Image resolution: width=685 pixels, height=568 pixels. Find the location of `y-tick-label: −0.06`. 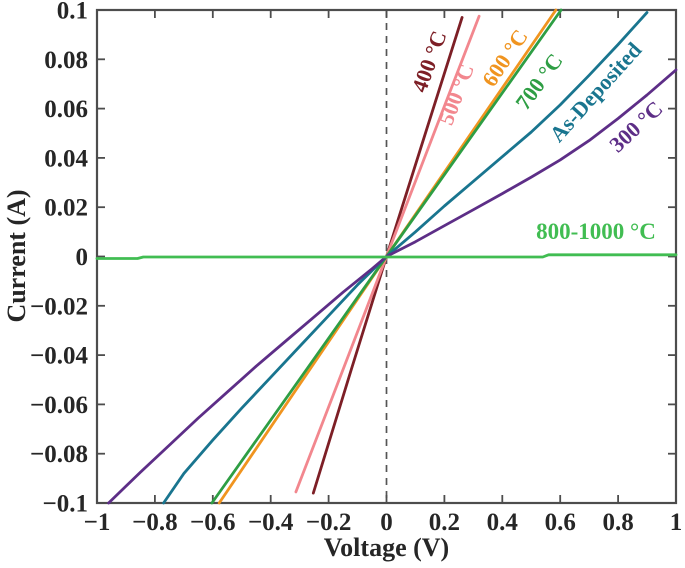

y-tick-label: −0.06 is located at coordinates (59, 405).